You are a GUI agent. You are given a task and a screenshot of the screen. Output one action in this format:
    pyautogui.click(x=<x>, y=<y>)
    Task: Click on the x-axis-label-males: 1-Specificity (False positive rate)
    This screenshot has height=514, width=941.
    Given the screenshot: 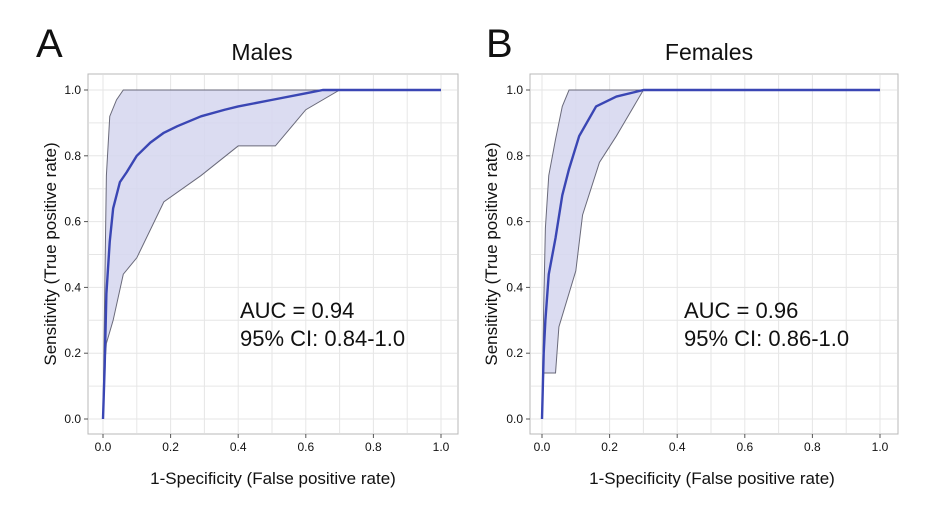 What is the action you would take?
    pyautogui.click(x=273, y=478)
    